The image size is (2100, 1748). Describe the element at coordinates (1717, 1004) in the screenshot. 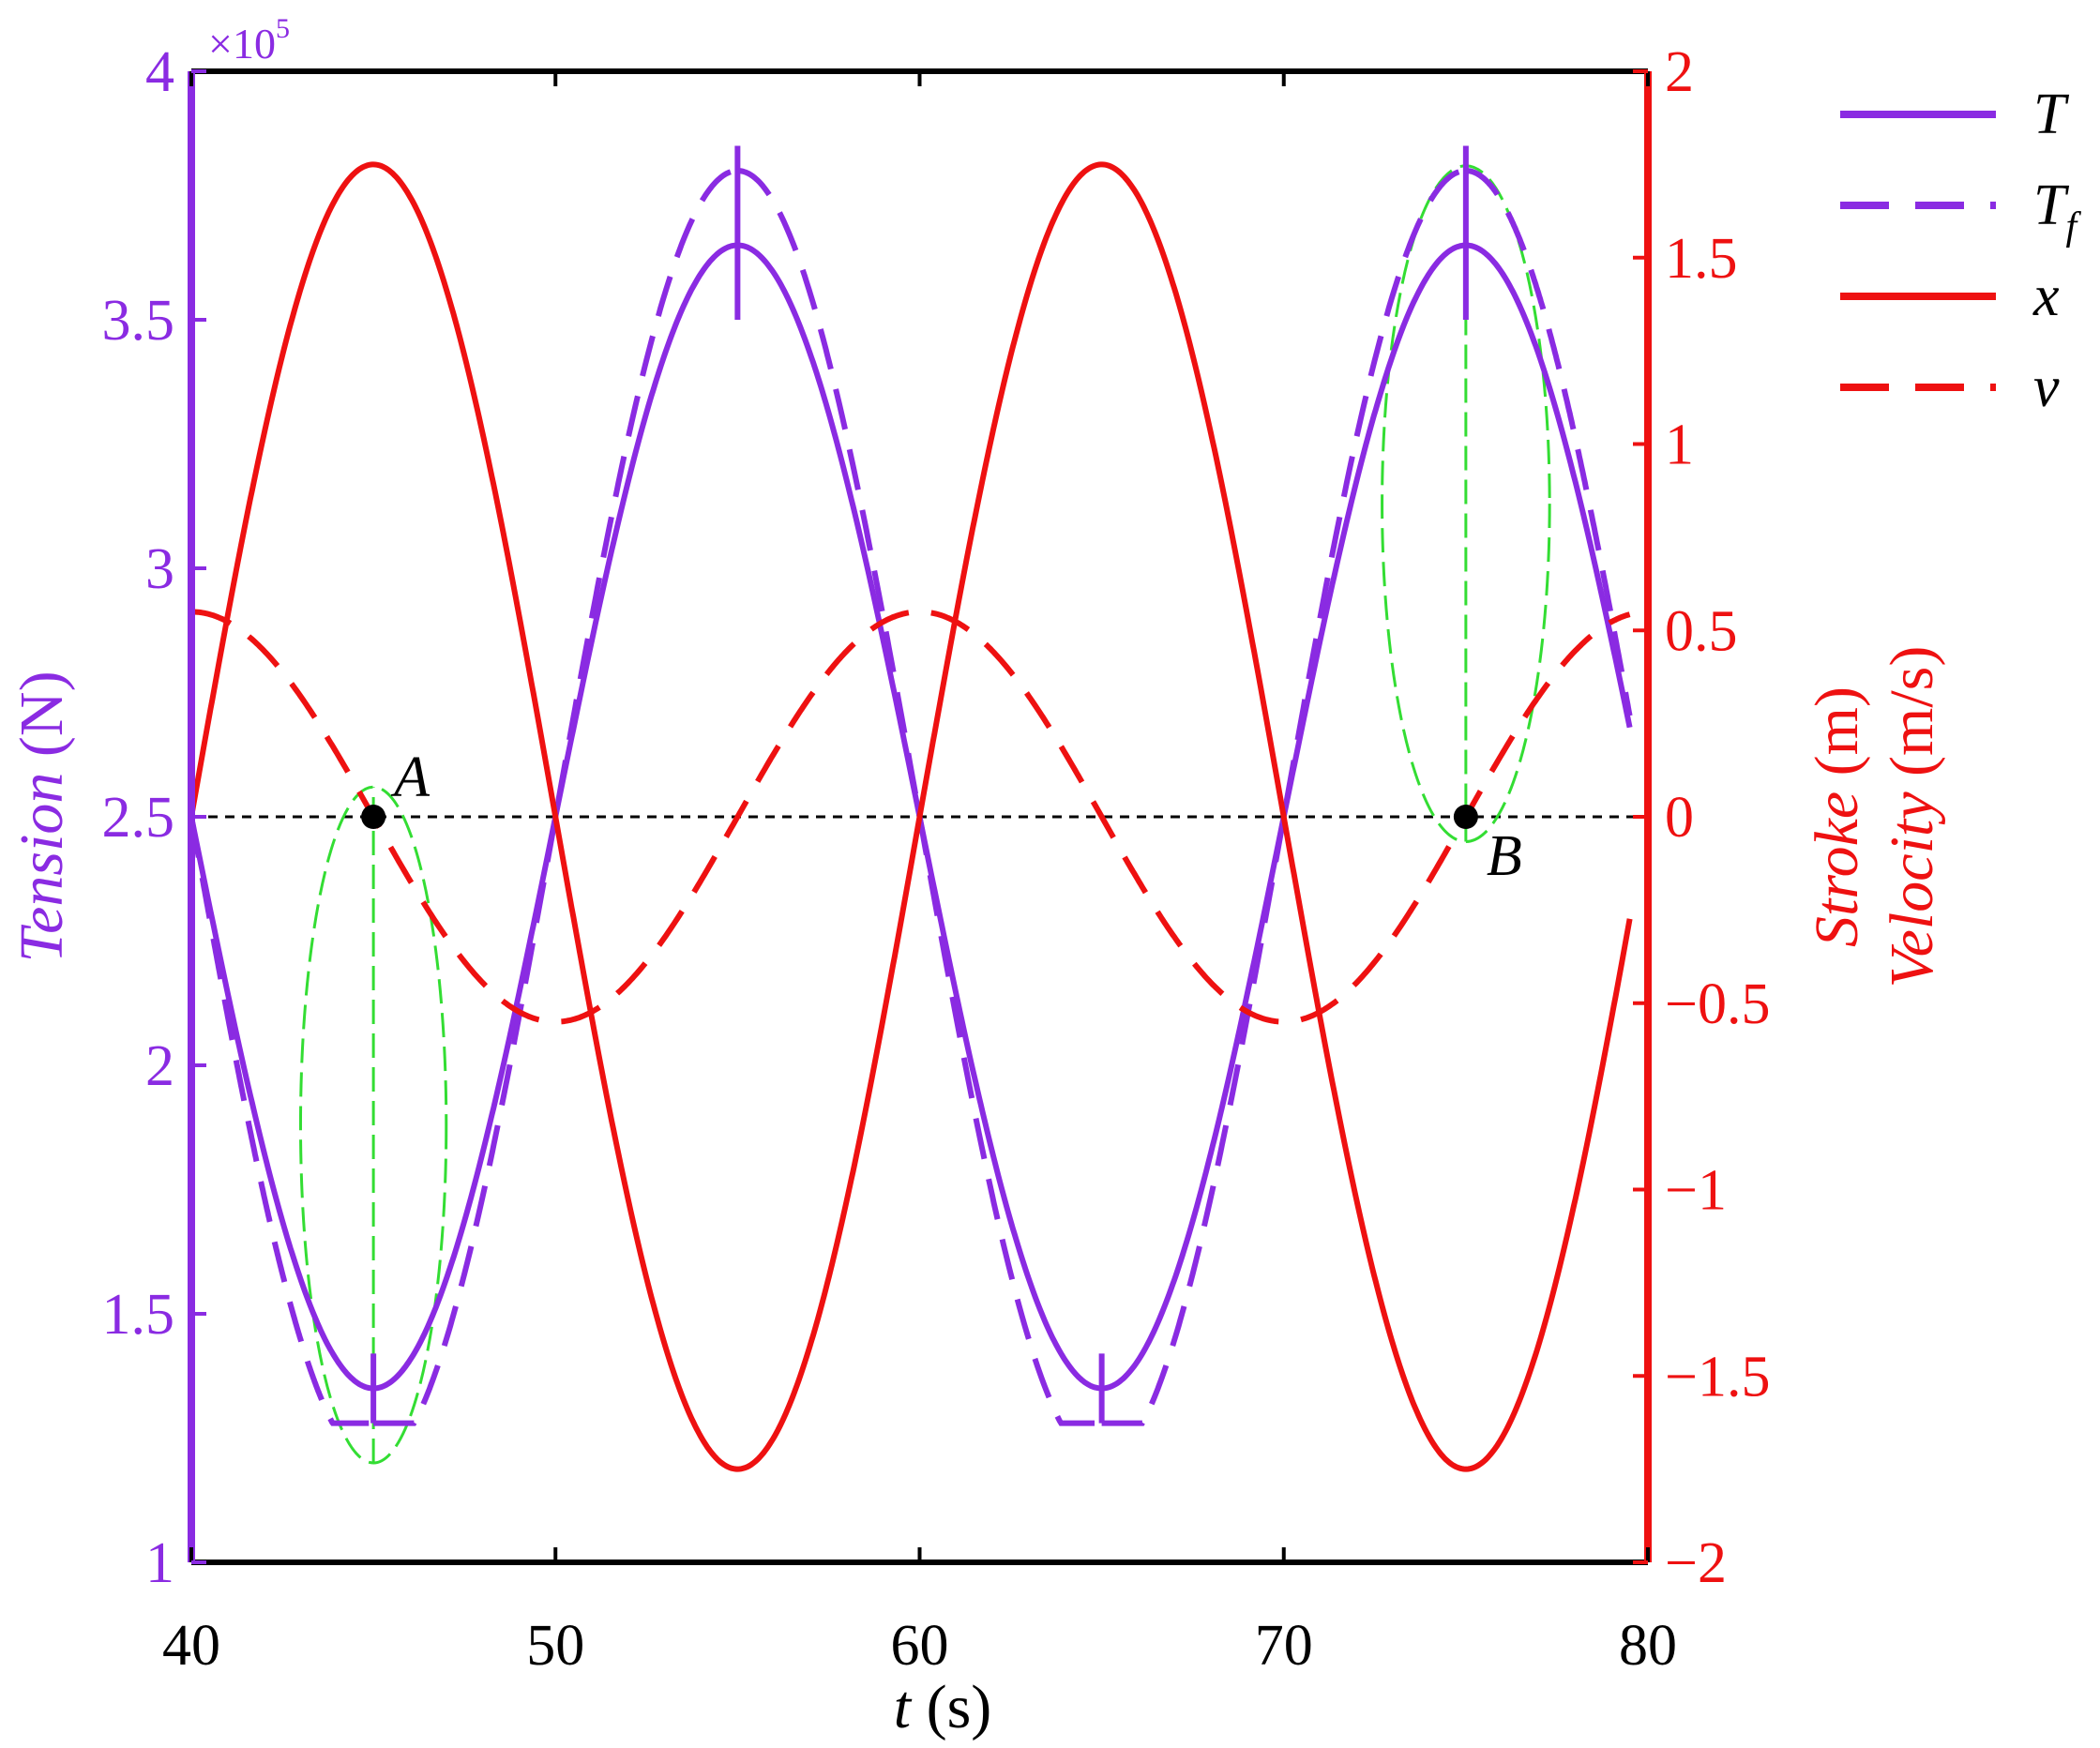

I see `y-right-tick-label: −0.5` at that location.